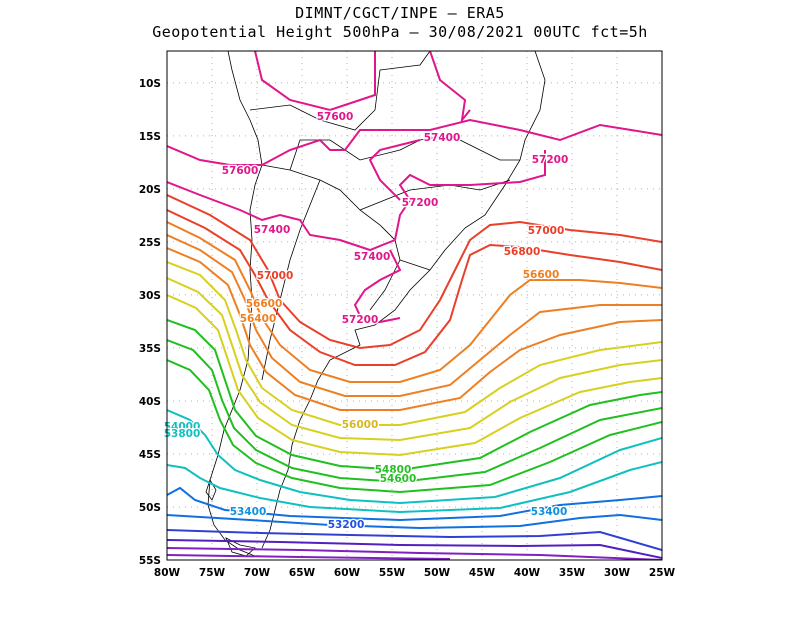 This screenshot has width=800, height=618. What do you see at coordinates (398, 479) in the screenshot?
I see `contour-label: 54600` at bounding box center [398, 479].